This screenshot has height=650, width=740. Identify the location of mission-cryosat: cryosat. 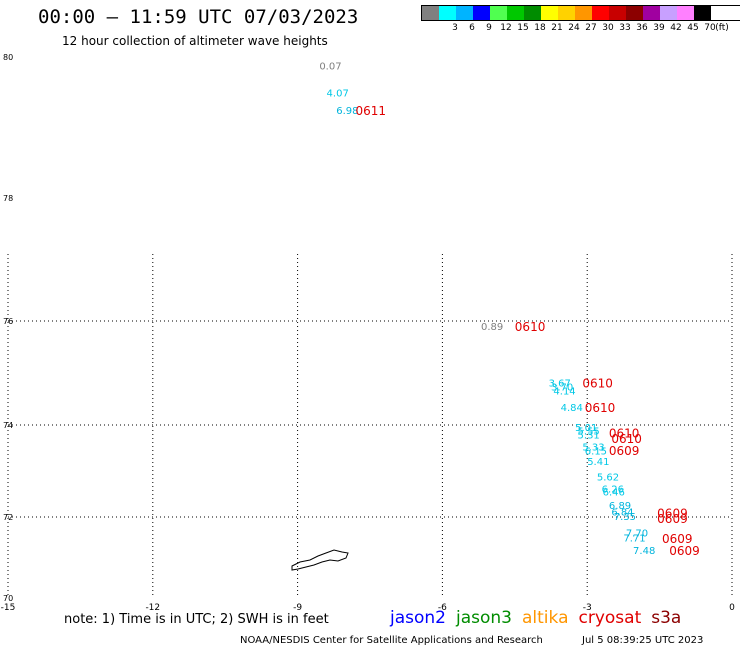
(610, 618).